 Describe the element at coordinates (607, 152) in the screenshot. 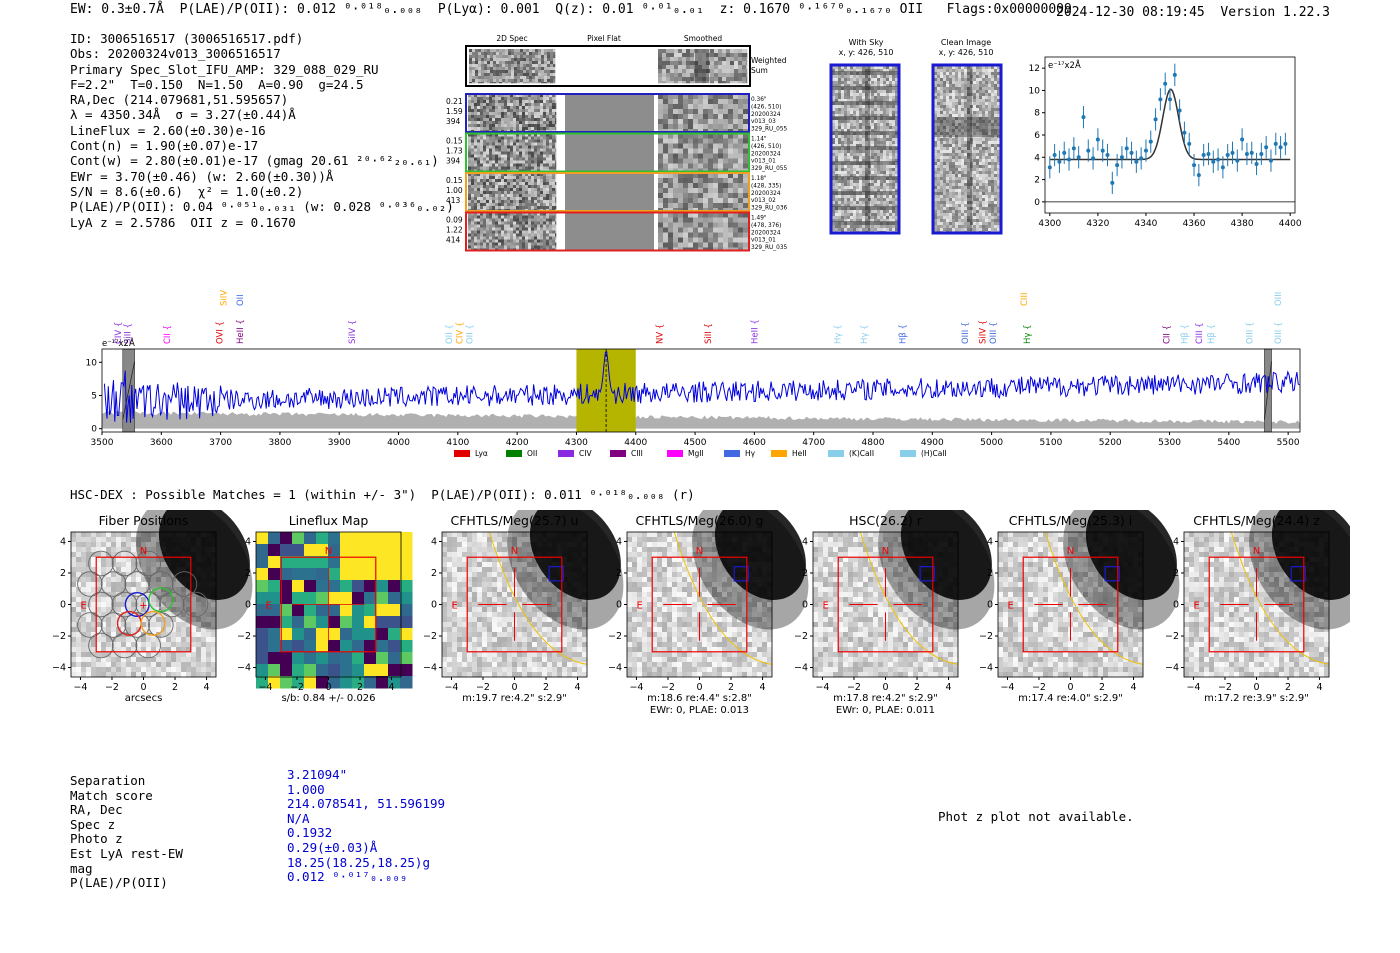

I see `row-frame` at that location.